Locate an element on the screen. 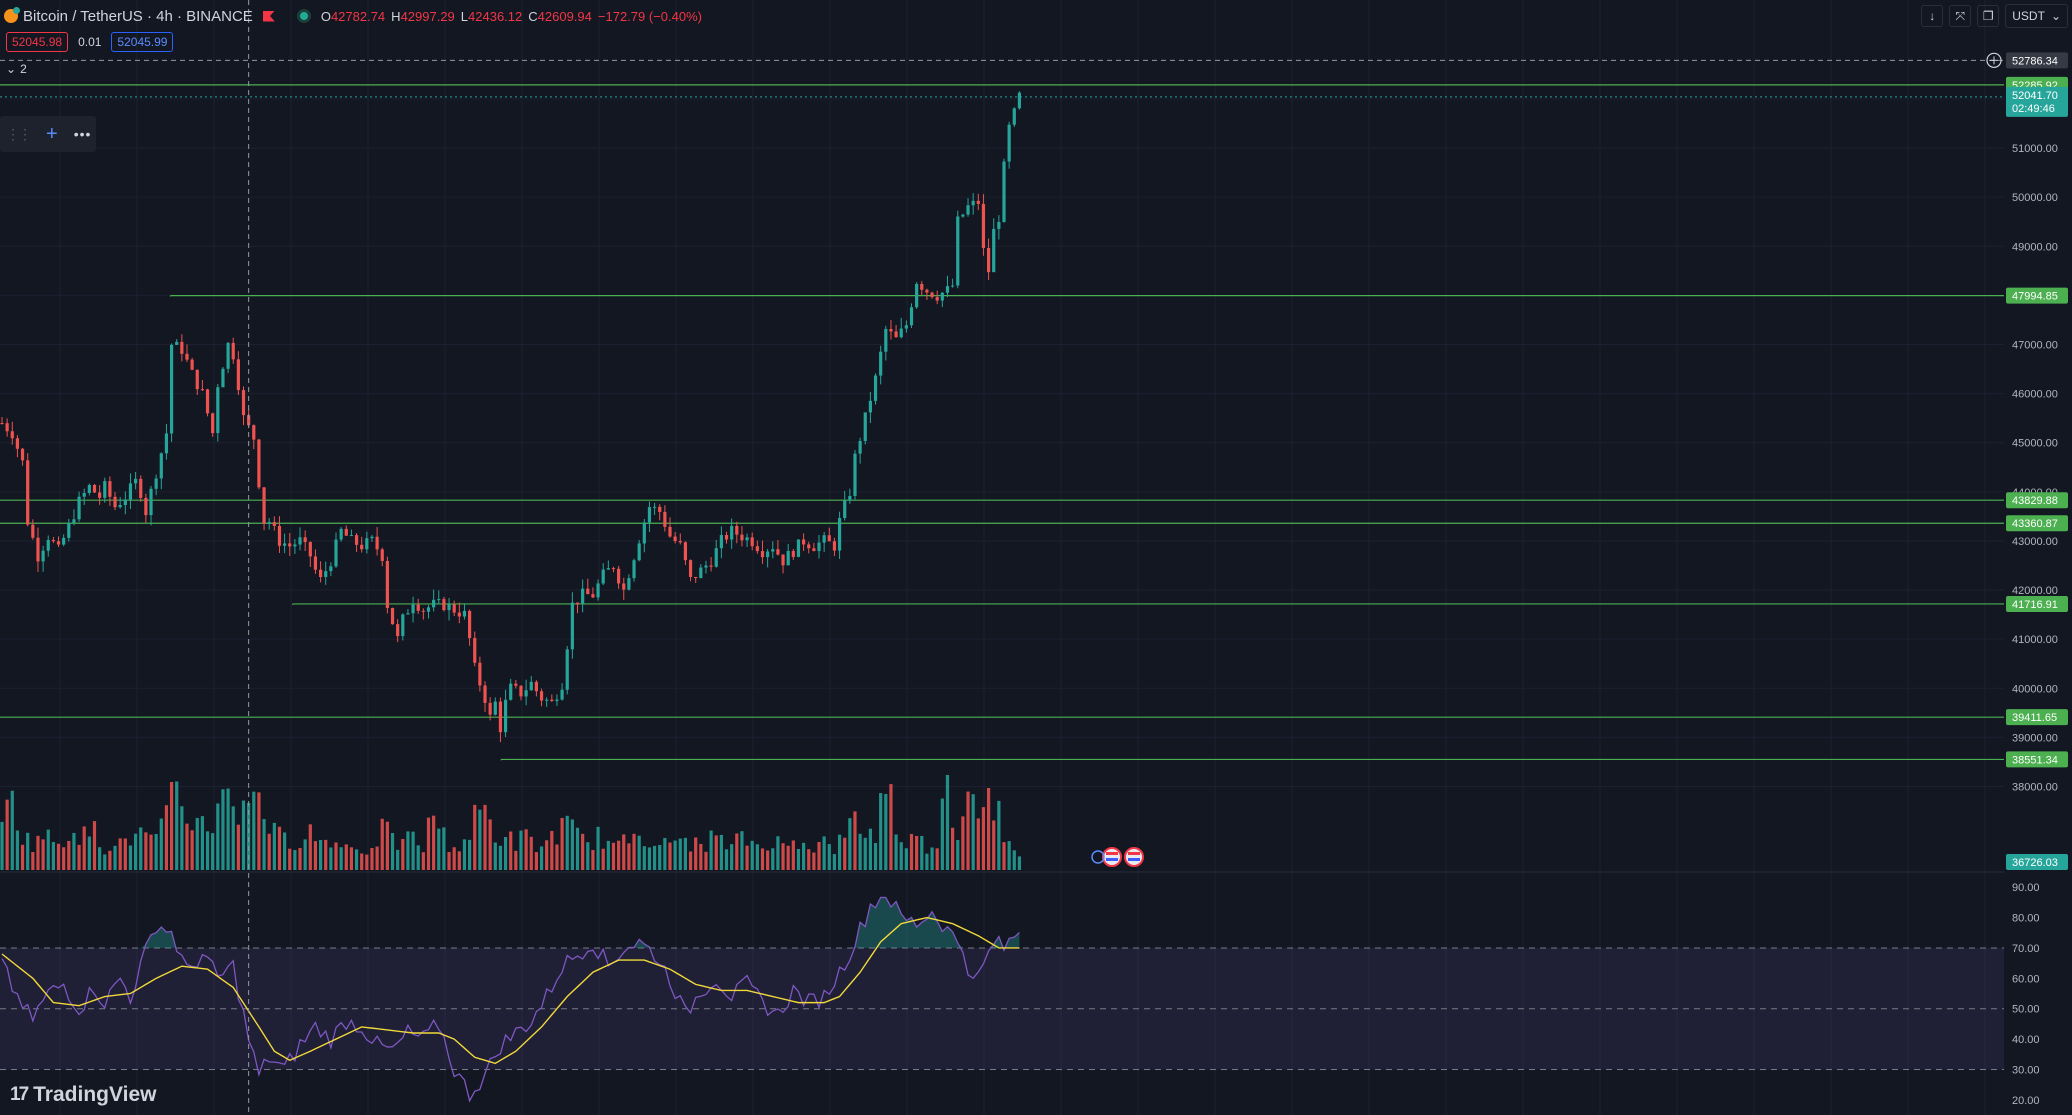  fullscreen-icon: ⤧ is located at coordinates (1960, 16).